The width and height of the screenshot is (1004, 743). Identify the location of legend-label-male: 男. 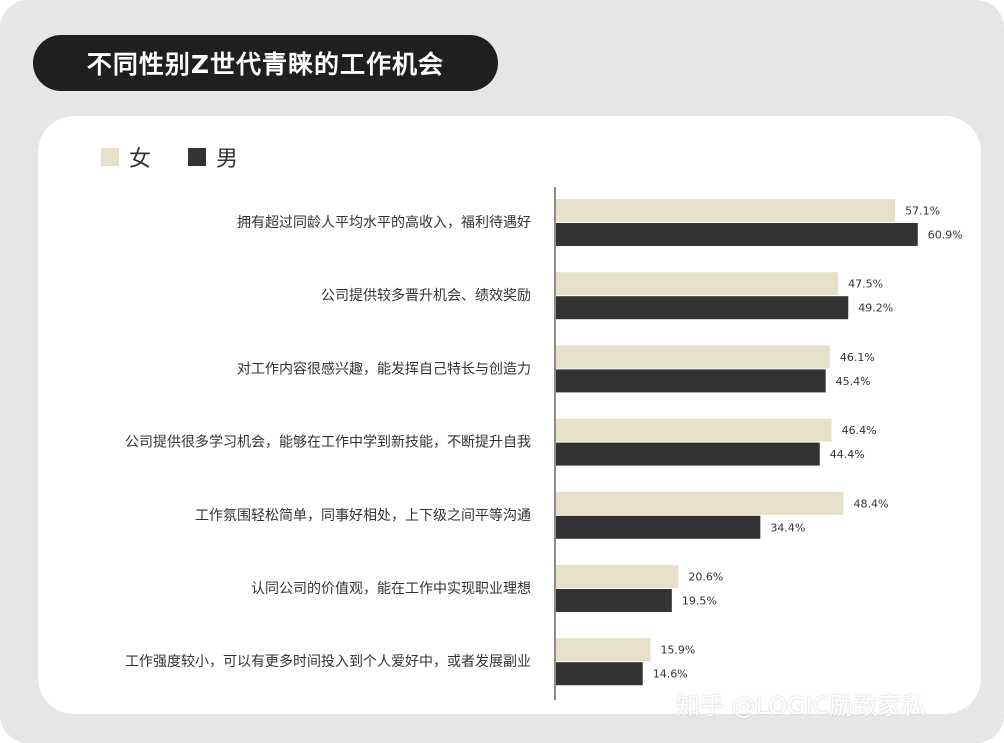
(227, 159).